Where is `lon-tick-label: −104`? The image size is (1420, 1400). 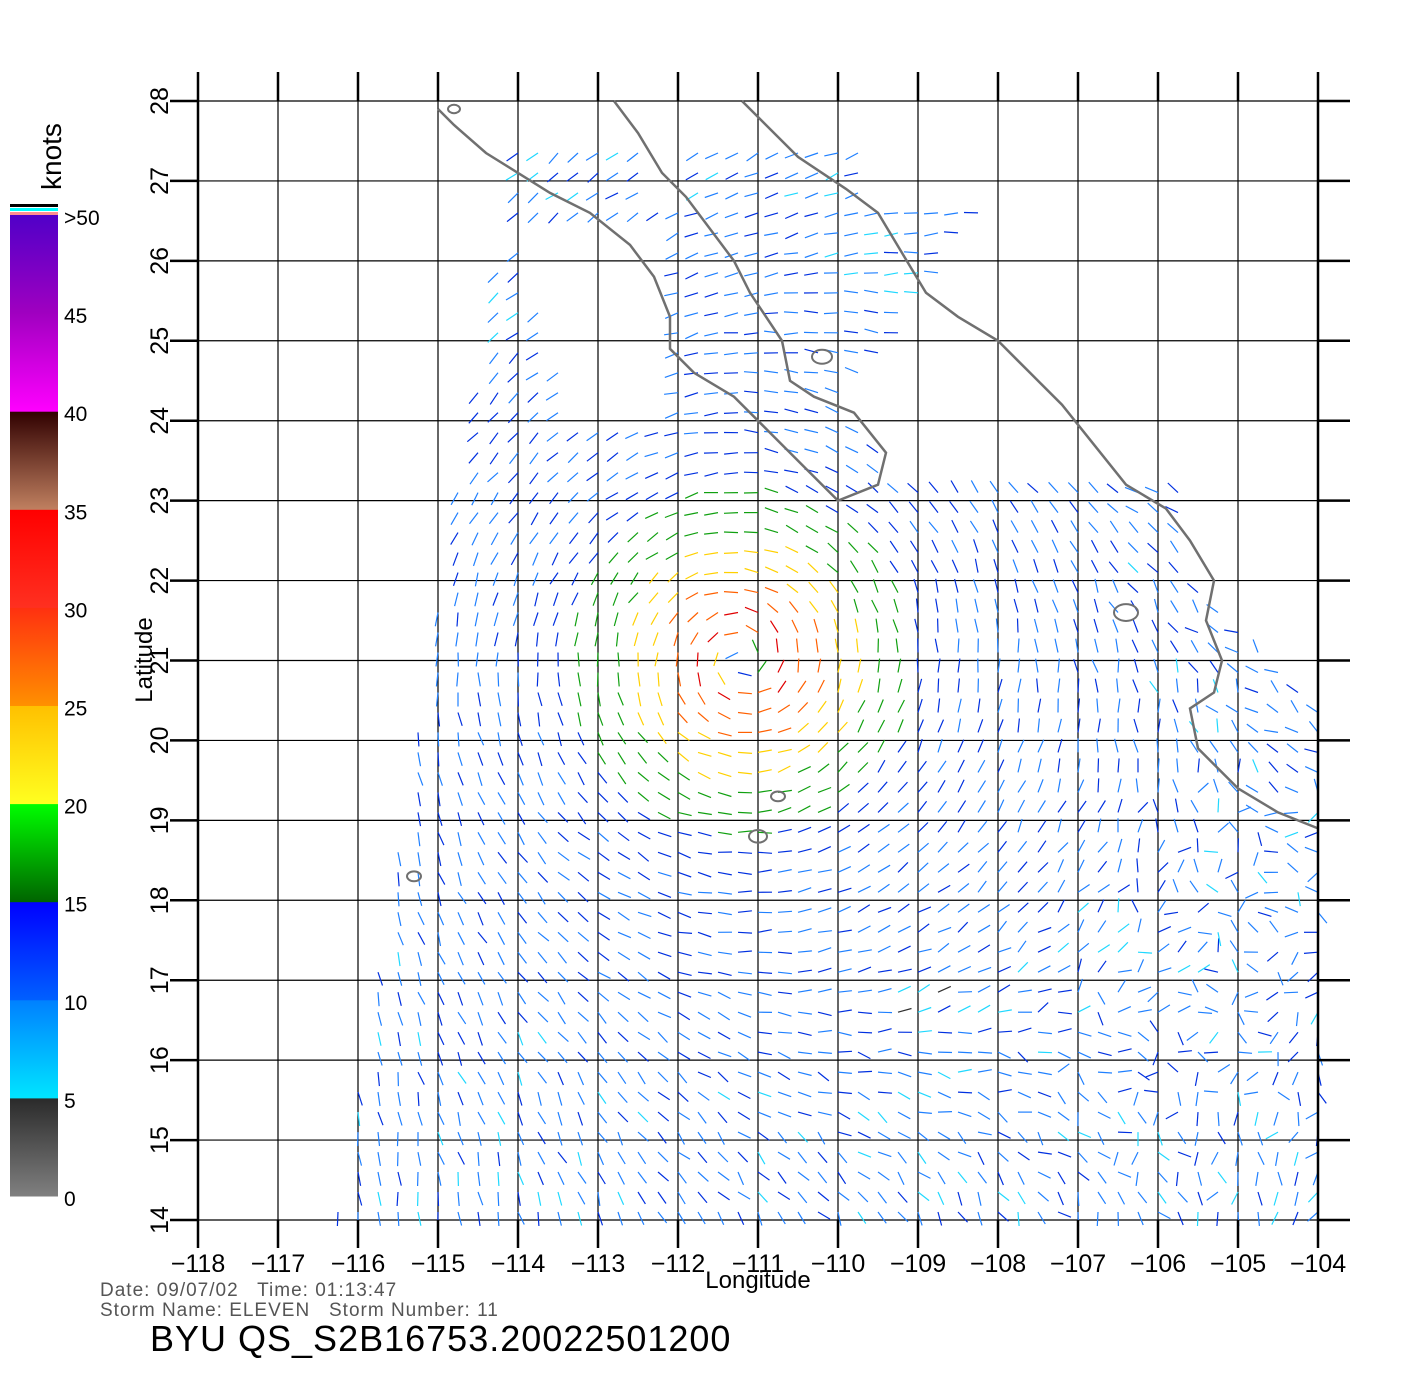
lon-tick-label: −104 is located at coordinates (1318, 1264).